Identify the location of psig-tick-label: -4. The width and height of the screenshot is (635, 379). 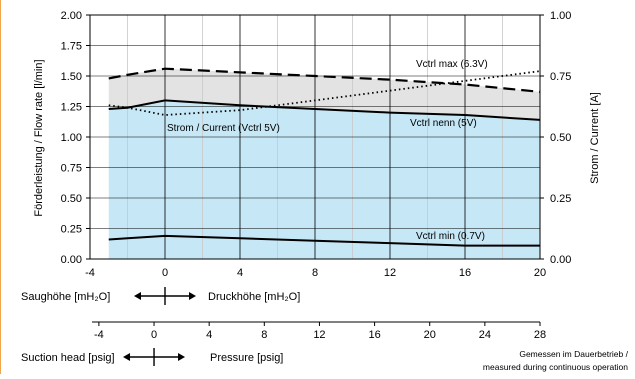
(99, 335).